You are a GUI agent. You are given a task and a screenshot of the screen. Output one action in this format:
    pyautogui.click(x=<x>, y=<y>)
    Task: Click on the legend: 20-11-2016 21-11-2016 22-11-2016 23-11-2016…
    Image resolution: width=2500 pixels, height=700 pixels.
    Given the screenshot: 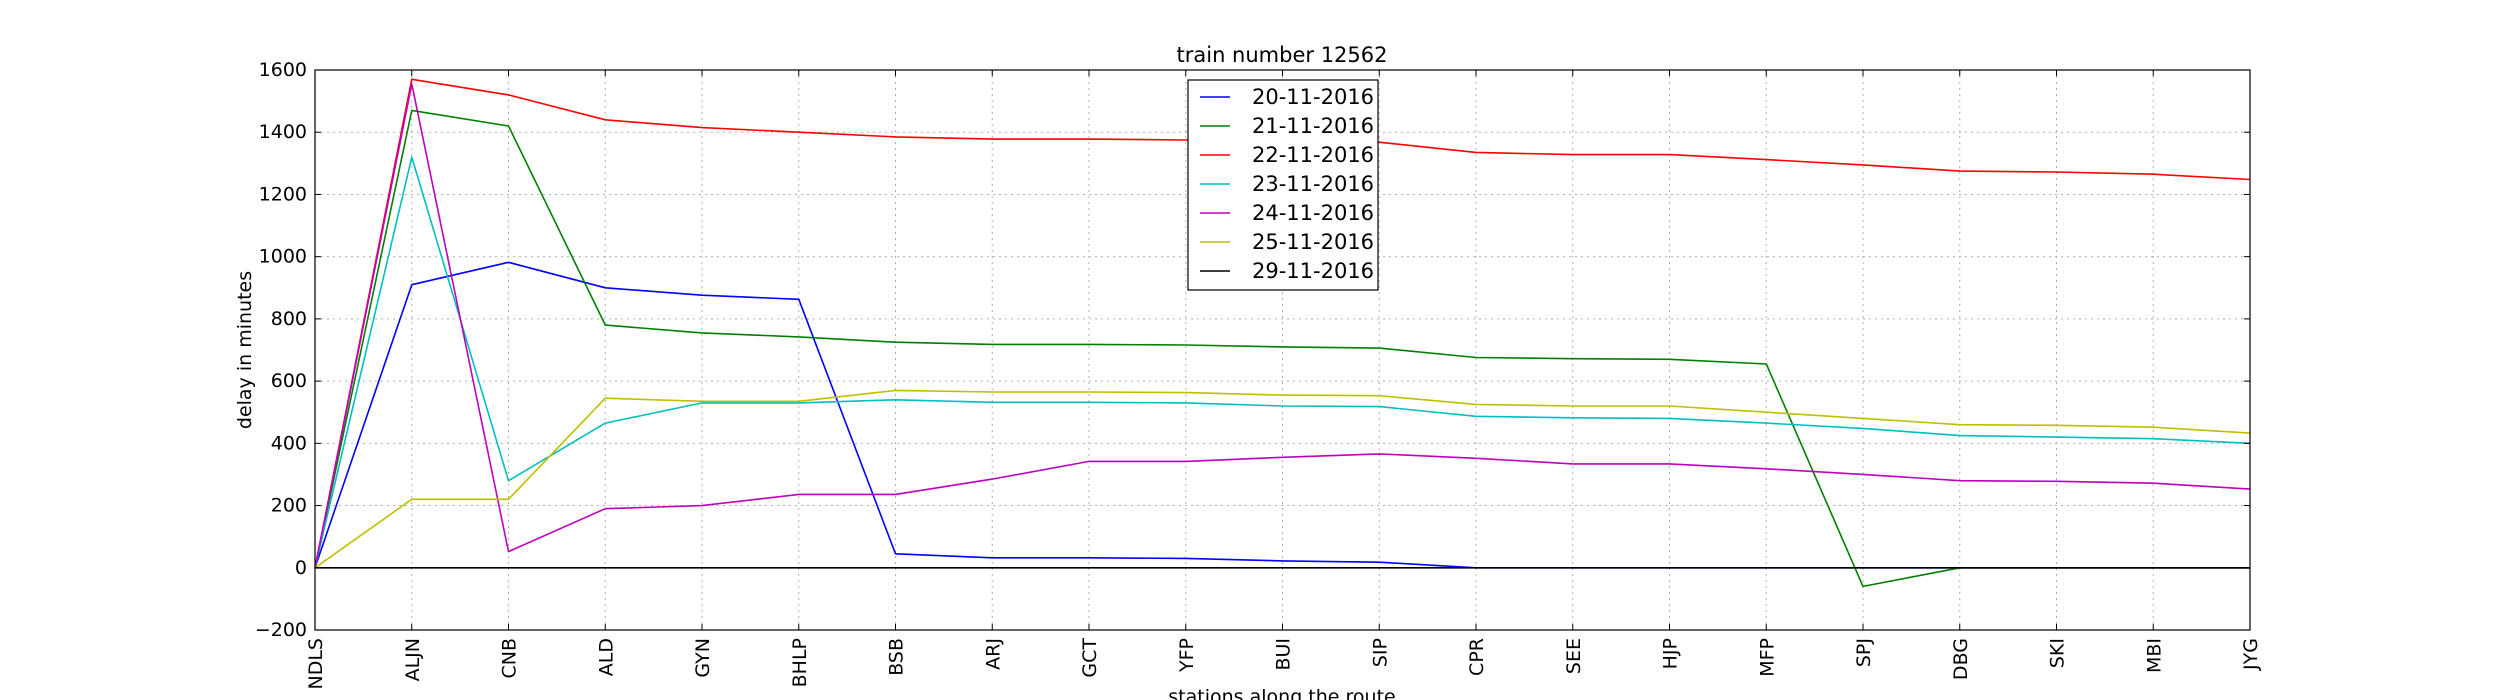 What is the action you would take?
    pyautogui.click(x=1283, y=185)
    